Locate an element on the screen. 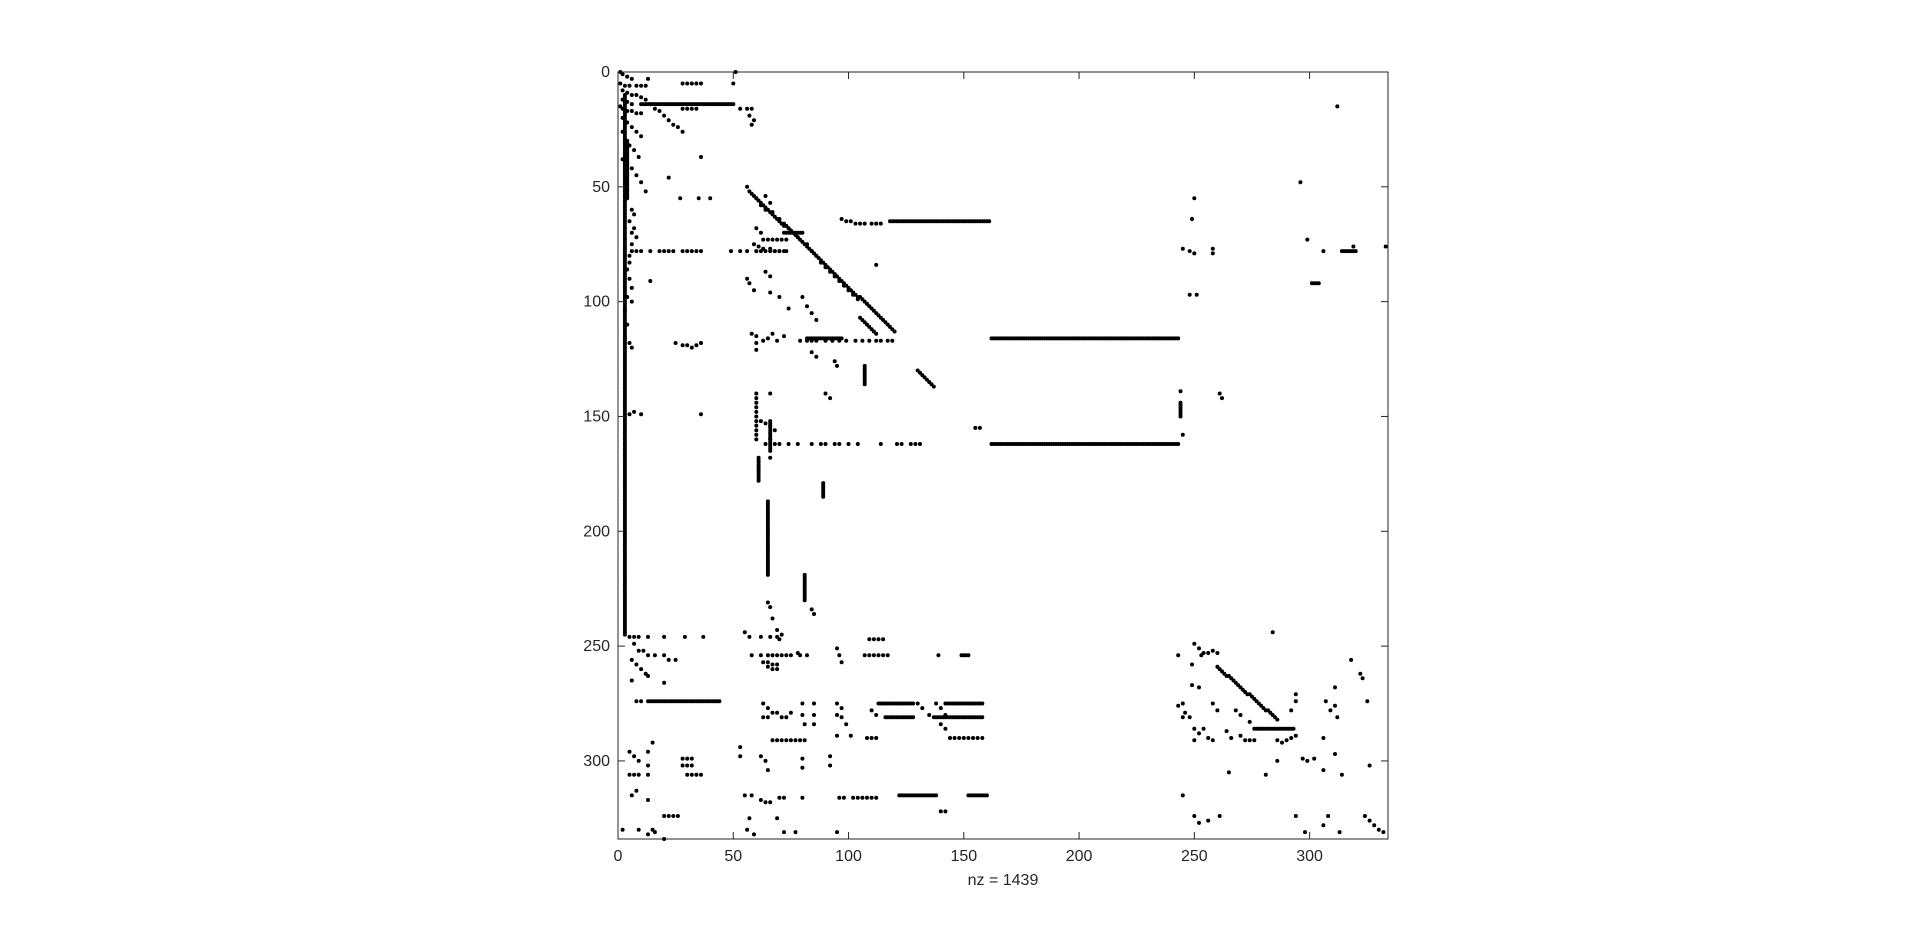 The width and height of the screenshot is (1920, 936). x-tick-label: 250 is located at coordinates (1194, 856).